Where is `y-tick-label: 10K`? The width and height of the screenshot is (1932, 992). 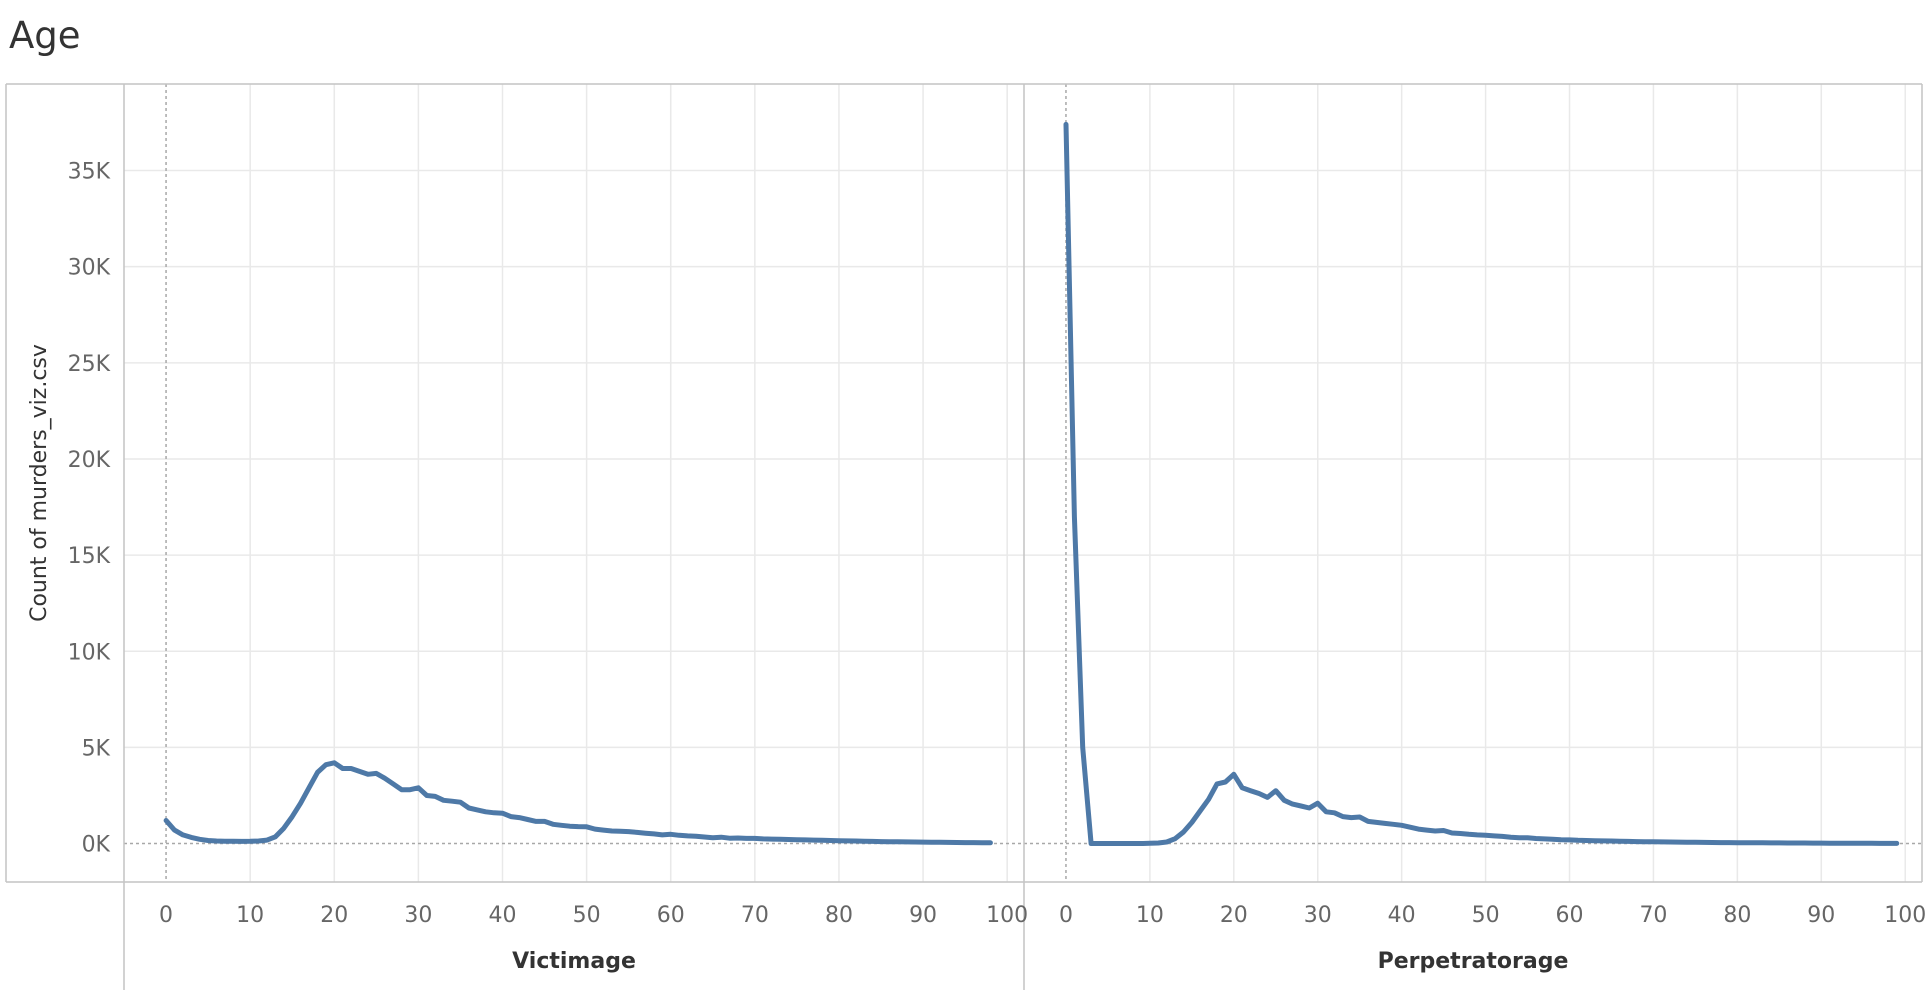 y-tick-label: 10K is located at coordinates (89, 652).